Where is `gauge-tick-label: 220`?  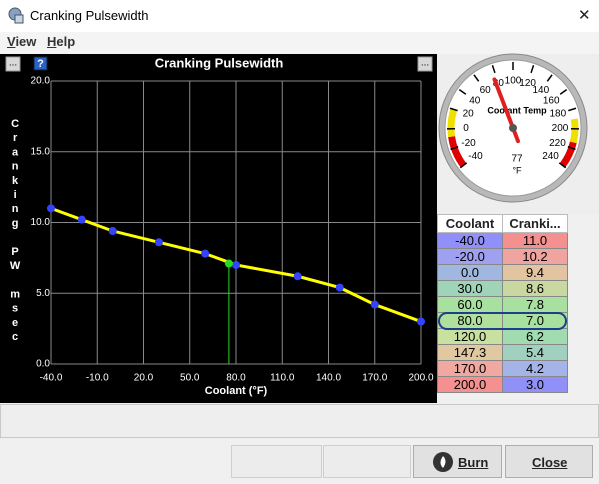 gauge-tick-label: 220 is located at coordinates (557, 143).